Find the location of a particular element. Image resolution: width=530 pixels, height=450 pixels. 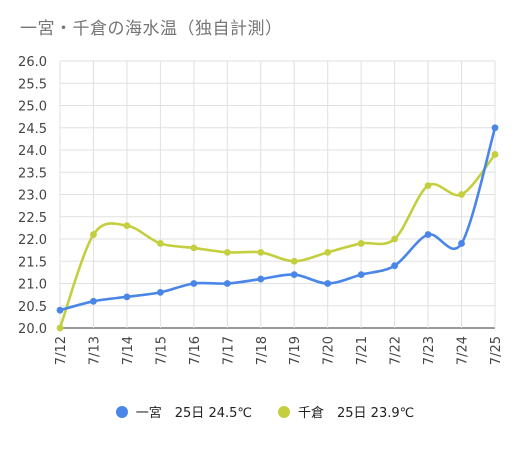

x-tick-label: 7/16 is located at coordinates (195, 350).